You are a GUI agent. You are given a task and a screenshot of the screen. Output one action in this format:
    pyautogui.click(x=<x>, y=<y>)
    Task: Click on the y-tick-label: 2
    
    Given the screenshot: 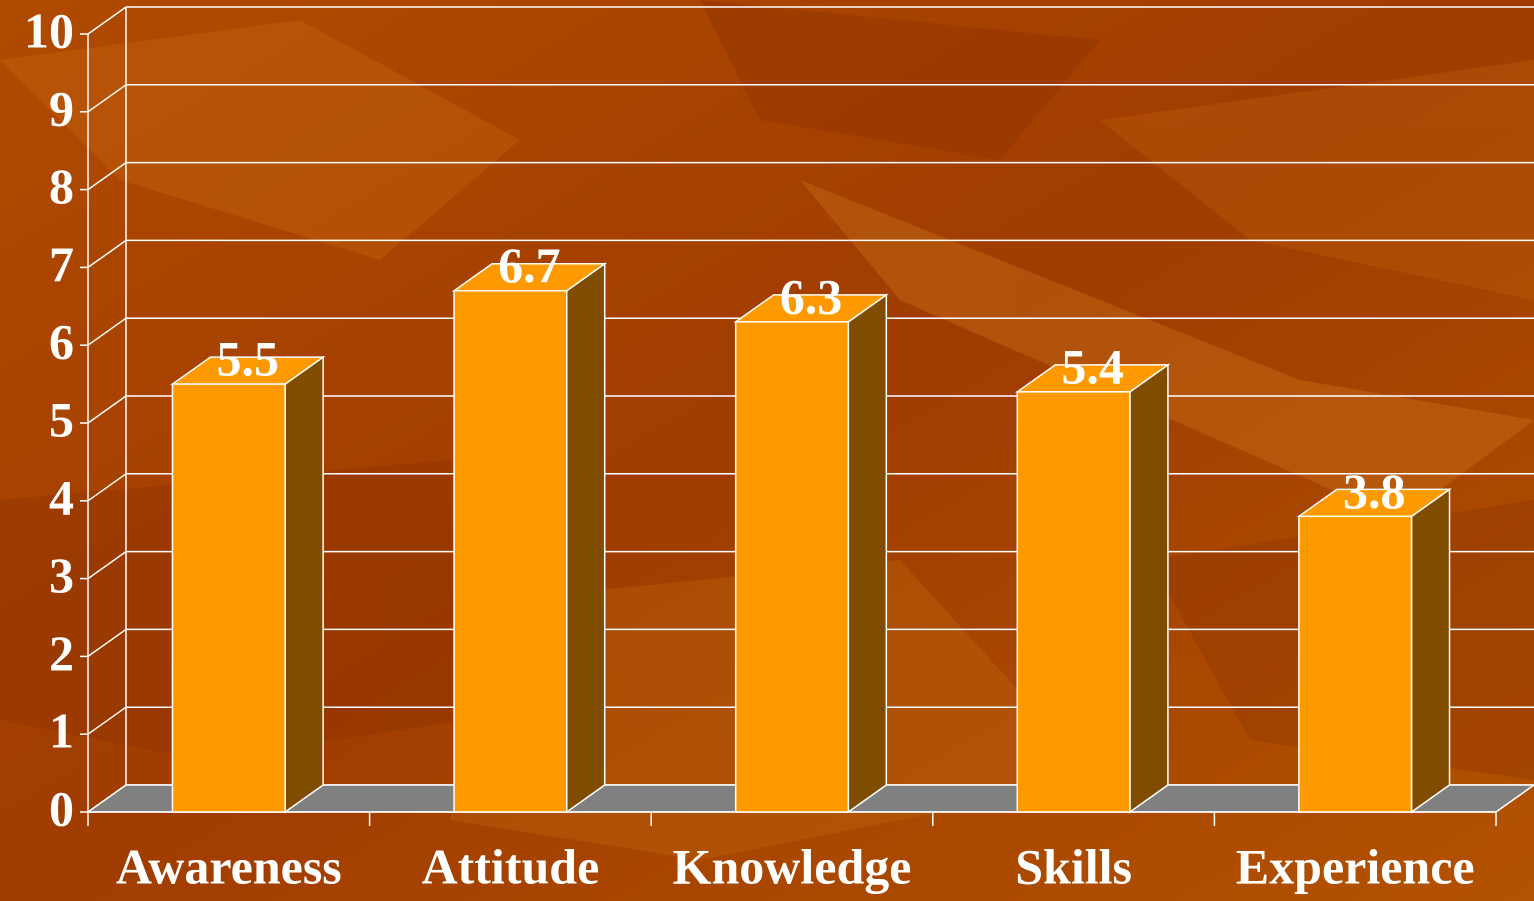 What is the action you would take?
    pyautogui.click(x=61, y=653)
    